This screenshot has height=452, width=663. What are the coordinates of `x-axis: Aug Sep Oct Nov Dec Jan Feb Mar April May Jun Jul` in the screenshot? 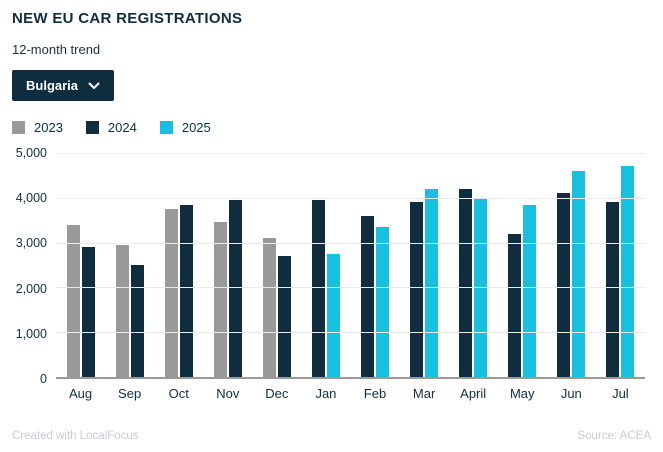 It's located at (350, 393).